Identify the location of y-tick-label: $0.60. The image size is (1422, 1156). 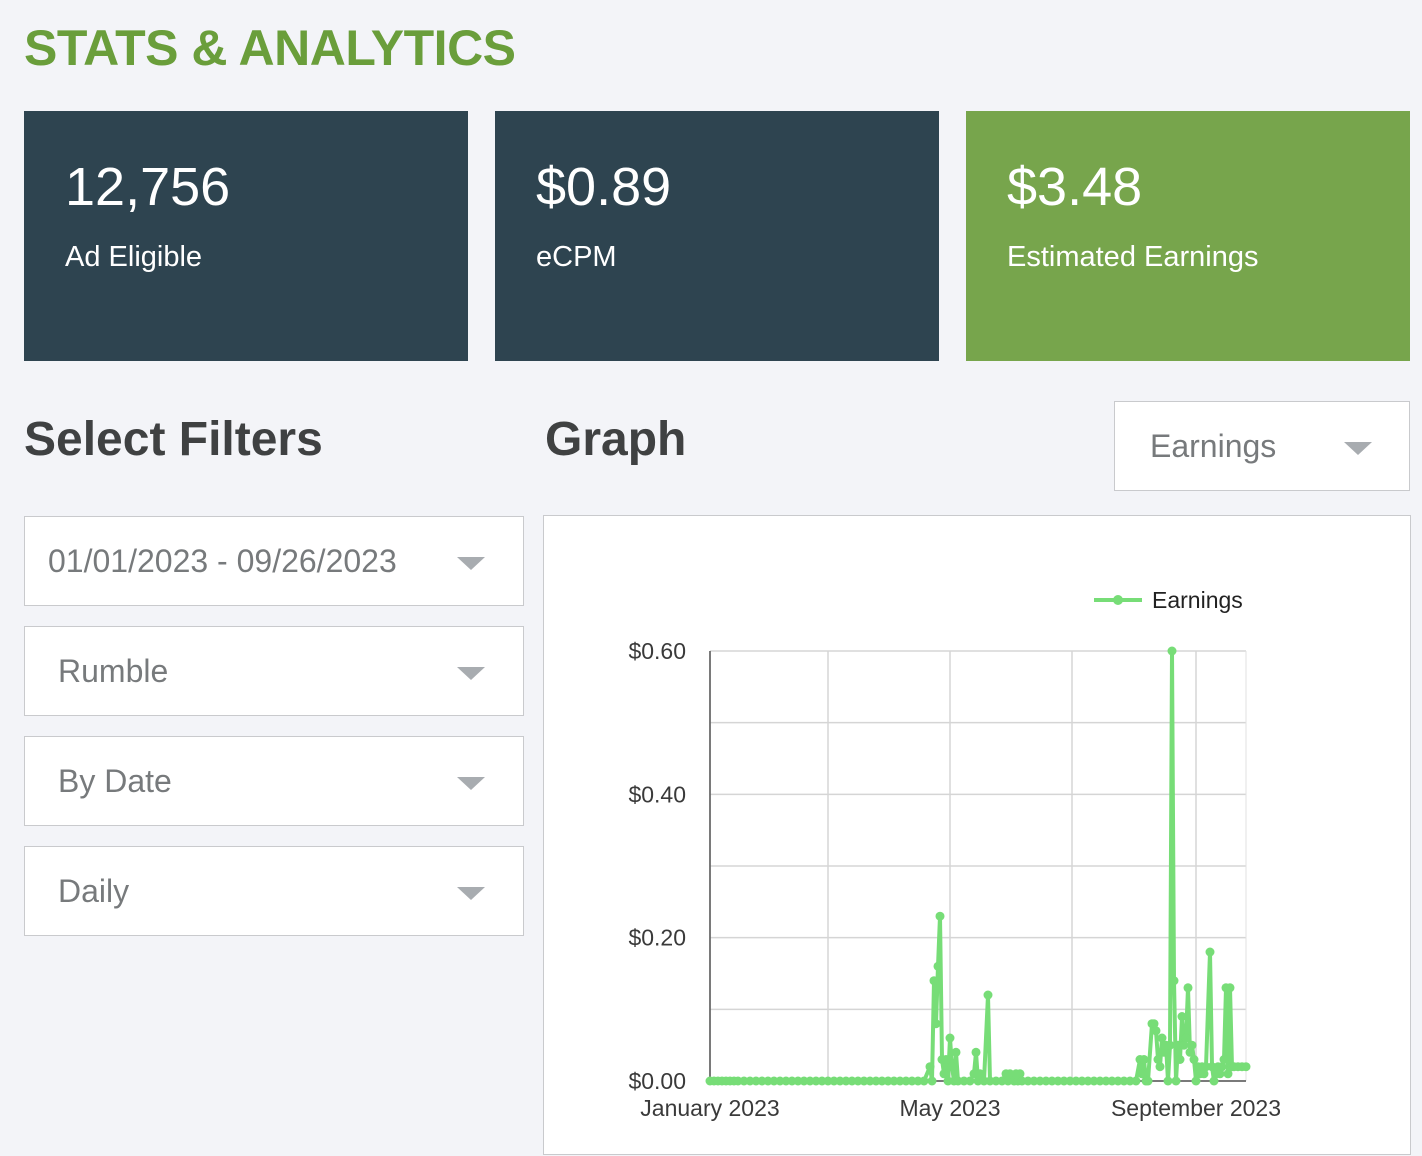
(657, 651).